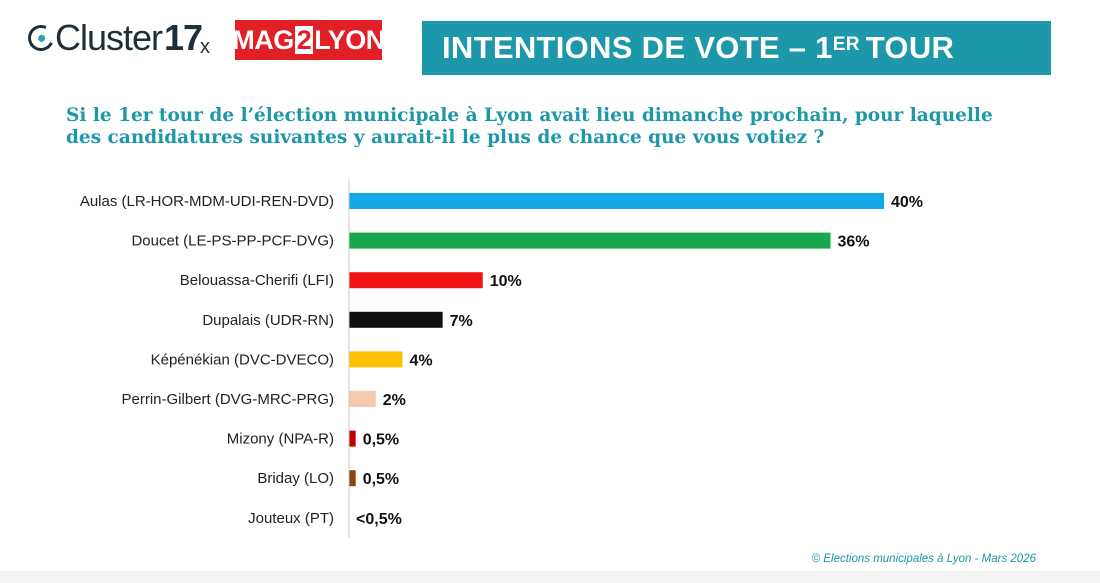 This screenshot has height=583, width=1100. I want to click on mag-logo-part: MAG, so click(263, 39).